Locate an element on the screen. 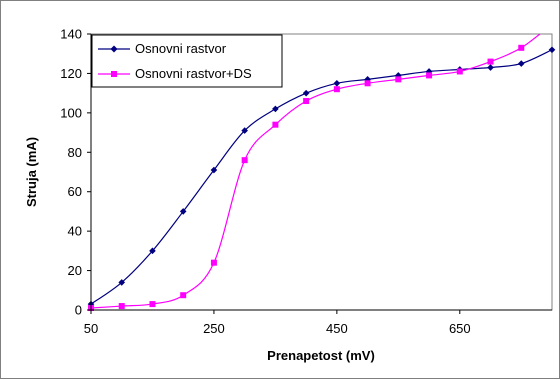 This screenshot has width=560, height=380. legend-entry-1: Osnovni rastvor+DS is located at coordinates (175, 73).